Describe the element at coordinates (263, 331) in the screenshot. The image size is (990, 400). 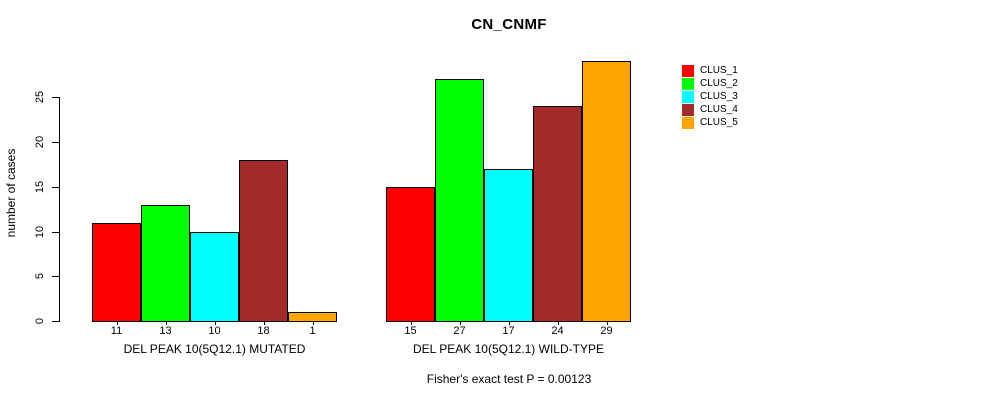
I see `bar-value-label: 18` at that location.